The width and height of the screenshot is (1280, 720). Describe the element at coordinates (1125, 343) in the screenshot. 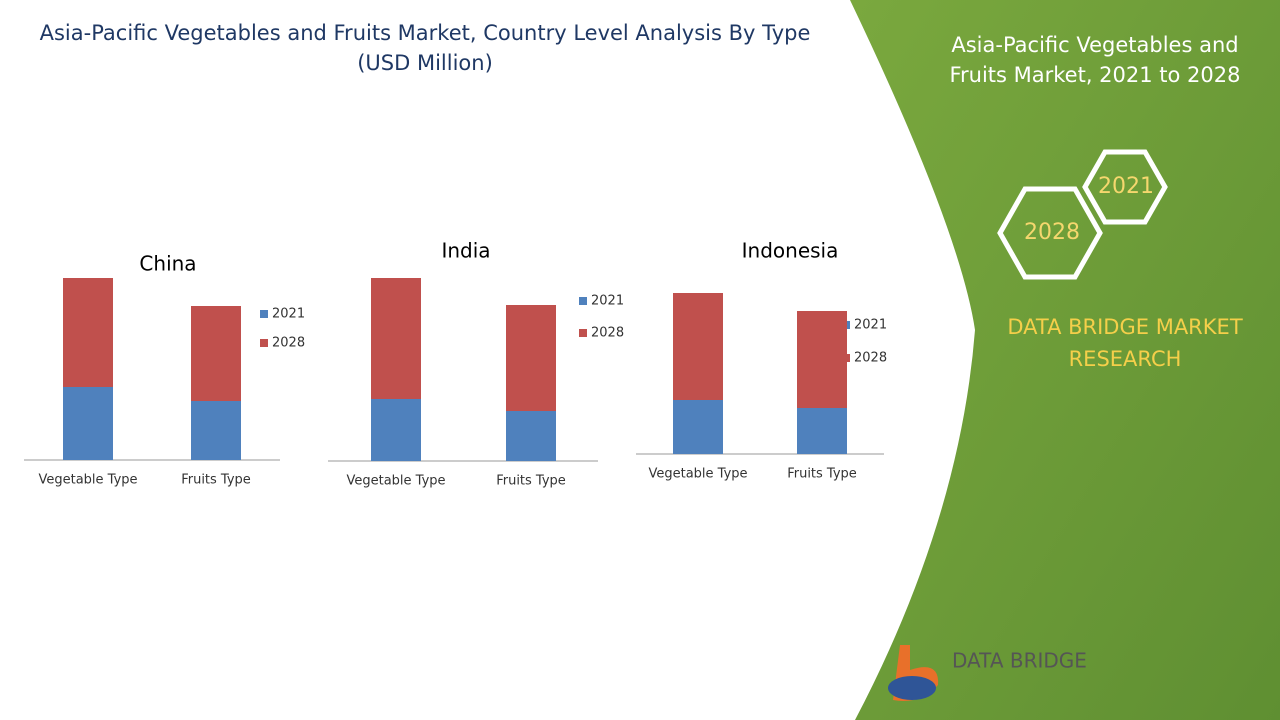

I see `brand: DATA BRIDGE MARKET RESEARCH` at that location.